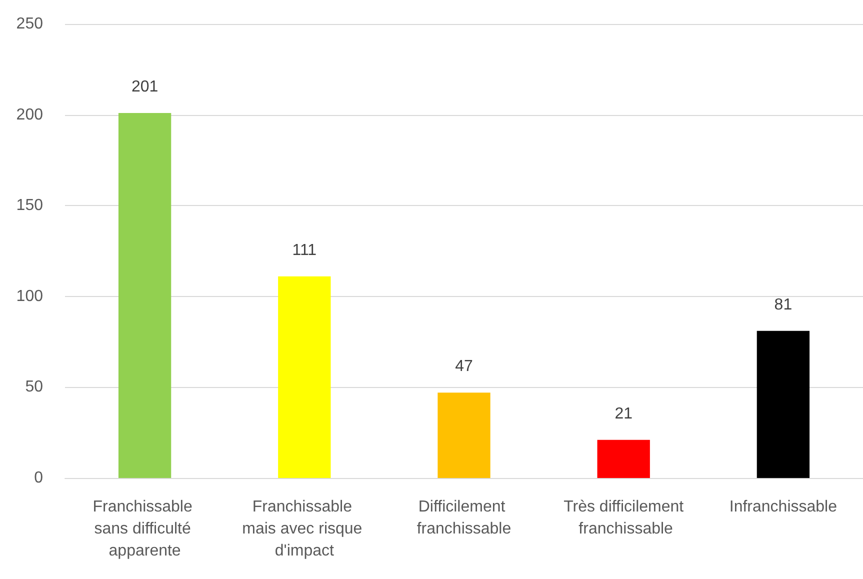 This screenshot has width=863, height=579. Describe the element at coordinates (783, 507) in the screenshot. I see `x-tick-label: Infranchissable` at that location.